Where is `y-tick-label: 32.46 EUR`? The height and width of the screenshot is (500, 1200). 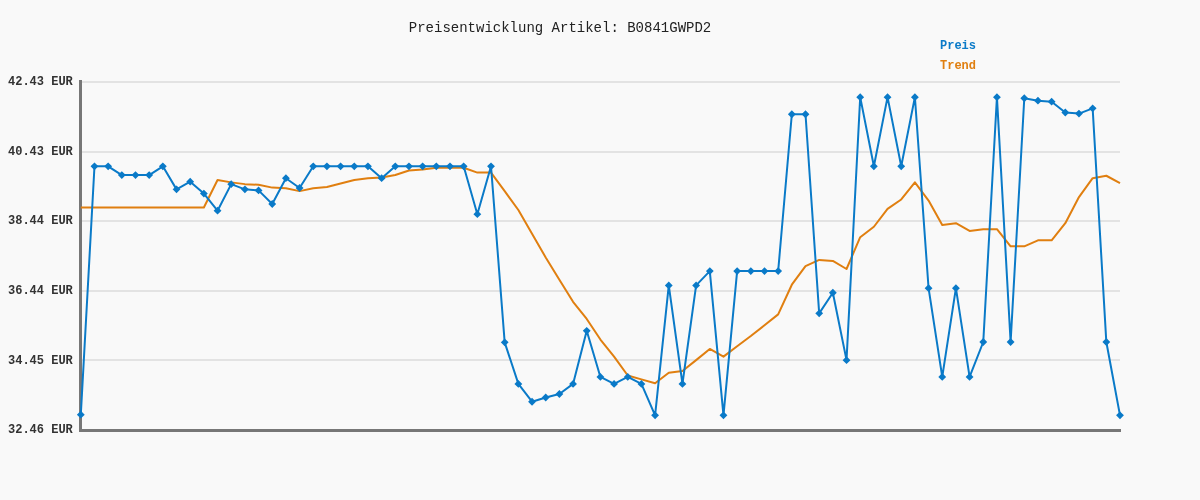
y-tick-label: 32.46 EUR is located at coordinates (41, 430).